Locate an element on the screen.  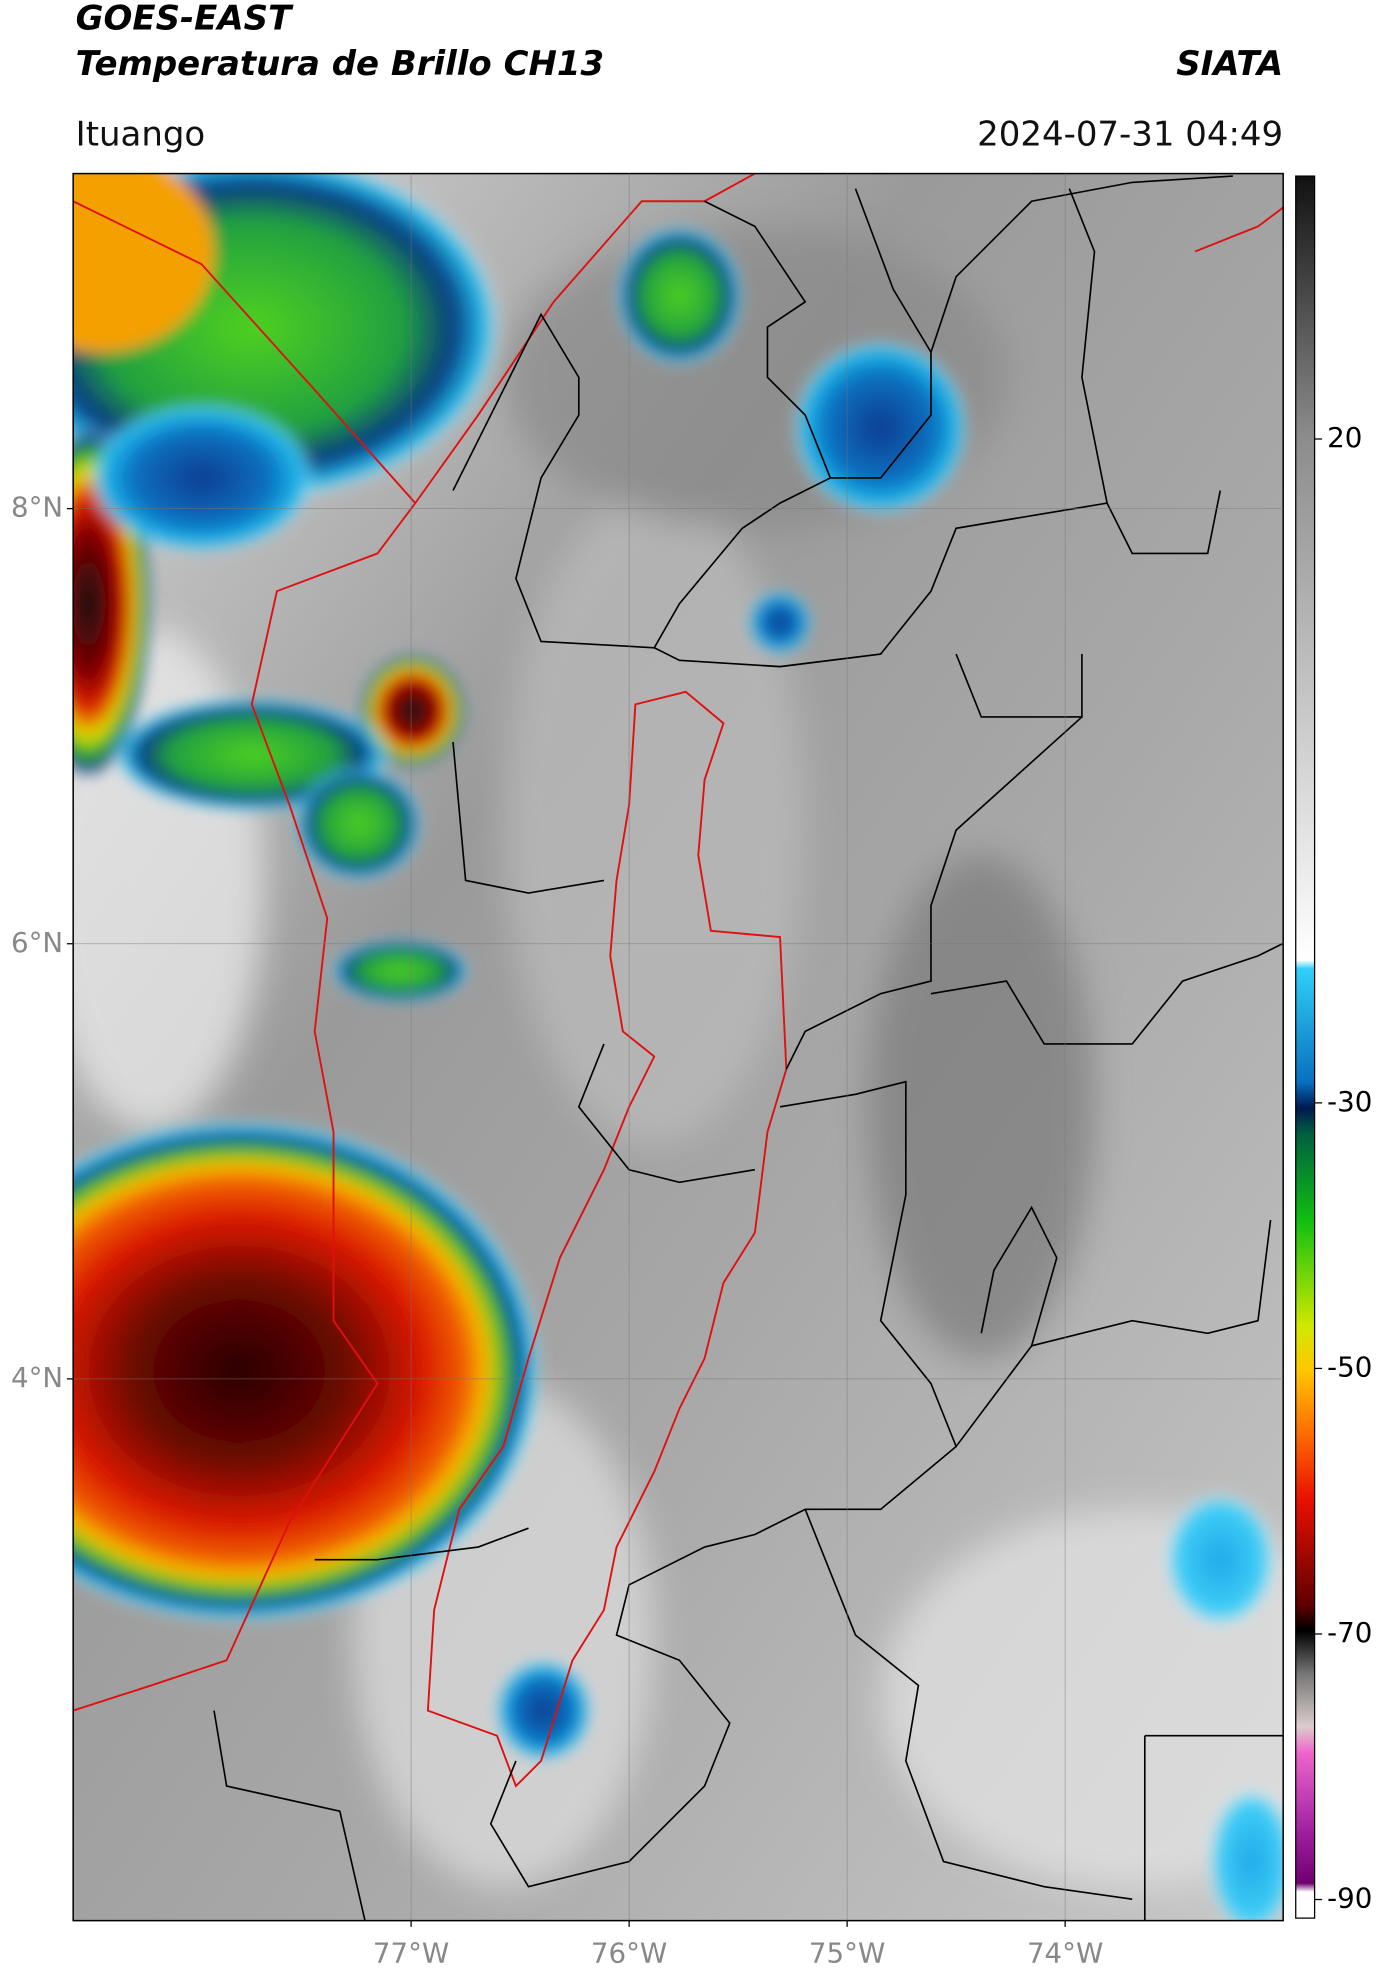
y-tick-label: 4°N is located at coordinates (37, 1377).